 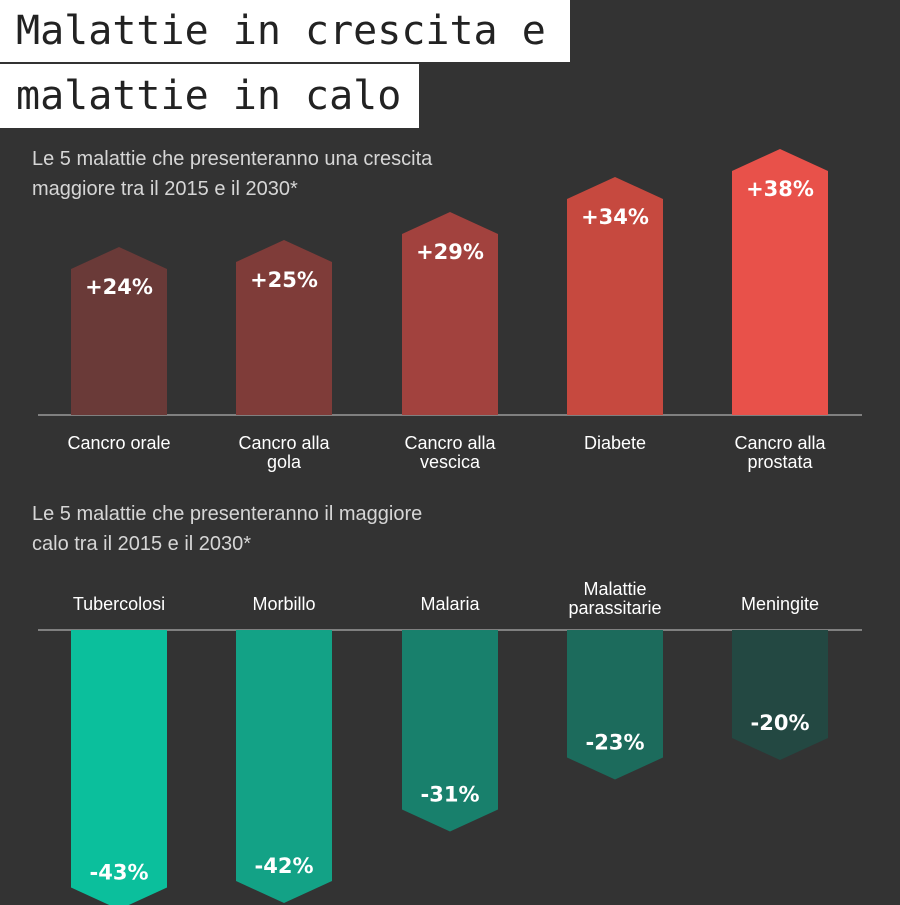 What do you see at coordinates (284, 280) in the screenshot?
I see `growth-value-cancro-alla-gola: +25%` at bounding box center [284, 280].